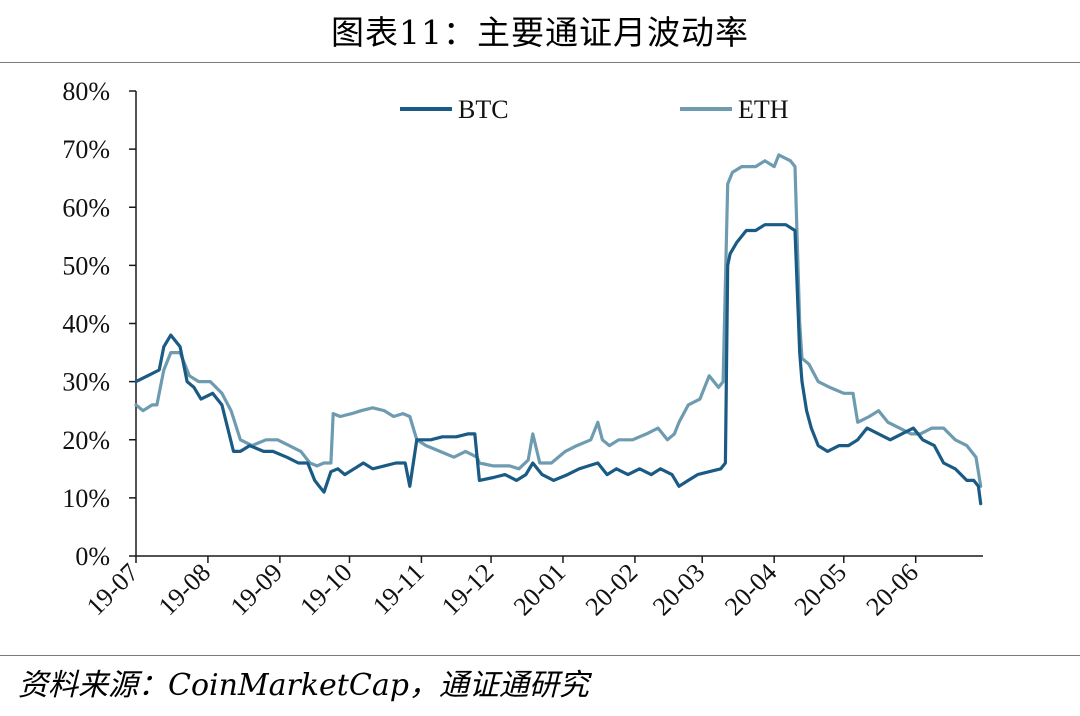  Describe the element at coordinates (750, 589) in the screenshot. I see `x-tick-label: 20-04` at that location.